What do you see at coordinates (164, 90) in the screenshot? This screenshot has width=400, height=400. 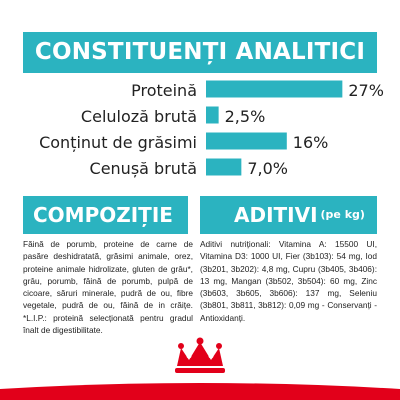 I see `category-label: Proteină` at bounding box center [164, 90].